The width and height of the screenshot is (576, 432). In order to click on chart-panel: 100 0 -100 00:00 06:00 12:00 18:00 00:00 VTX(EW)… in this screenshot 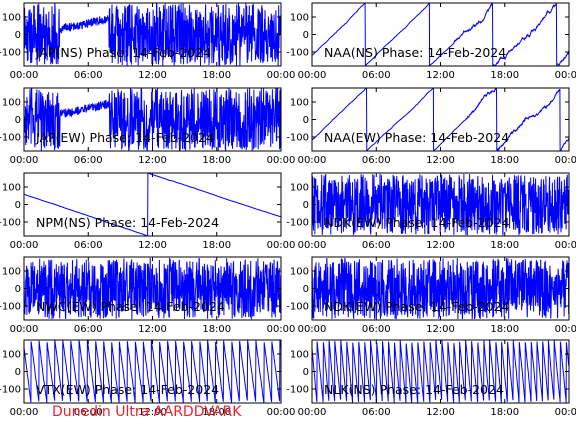, I will do `click(148, 378)`.